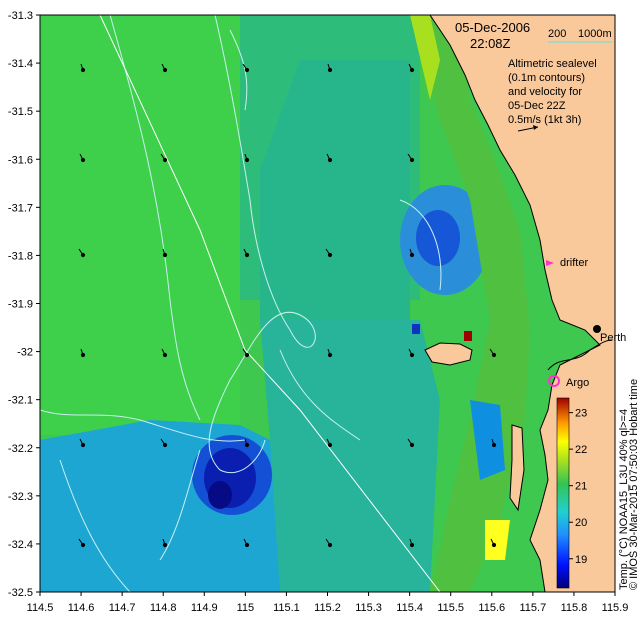  I want to click on x-tick-label: 114.6, so click(81, 608).